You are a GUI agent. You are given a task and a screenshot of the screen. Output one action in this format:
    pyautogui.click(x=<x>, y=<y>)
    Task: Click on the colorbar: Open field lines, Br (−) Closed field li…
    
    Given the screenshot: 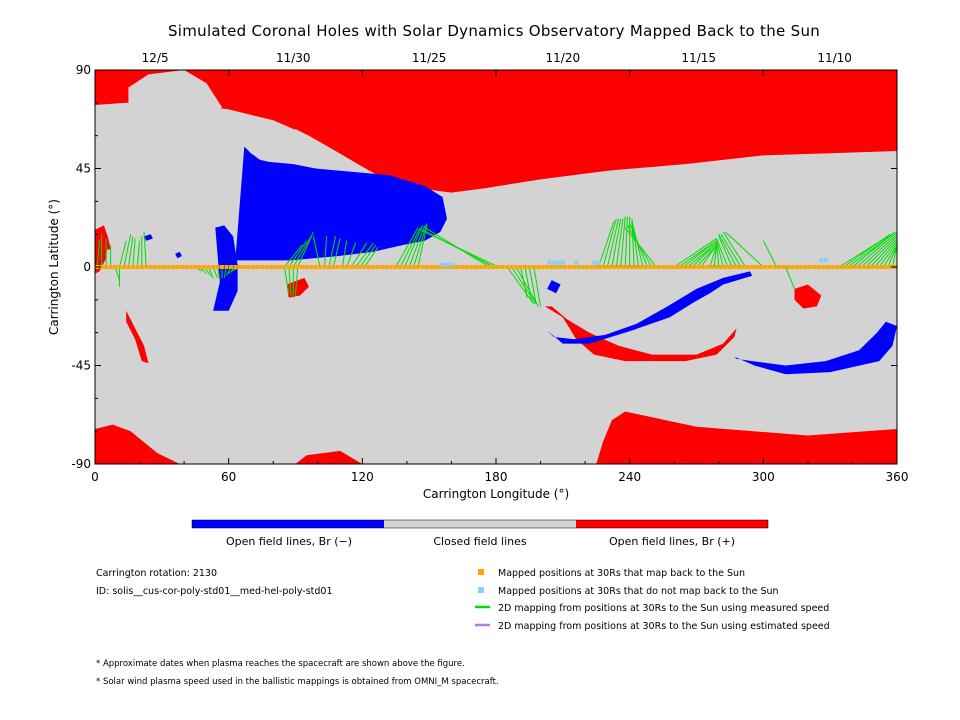 What is the action you would take?
    pyautogui.click(x=480, y=533)
    